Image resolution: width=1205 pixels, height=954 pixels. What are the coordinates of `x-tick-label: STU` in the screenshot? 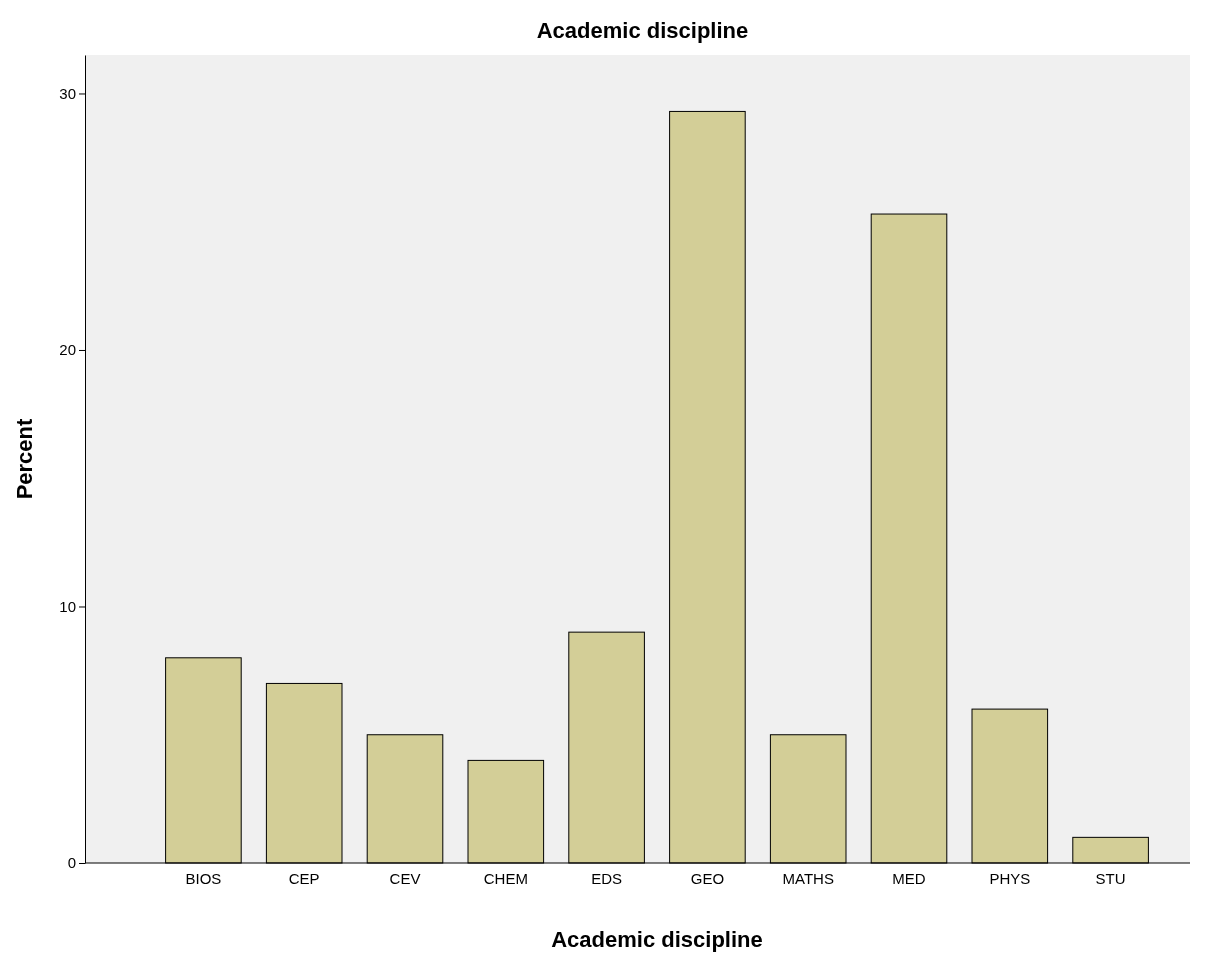 It's located at (1110, 878).